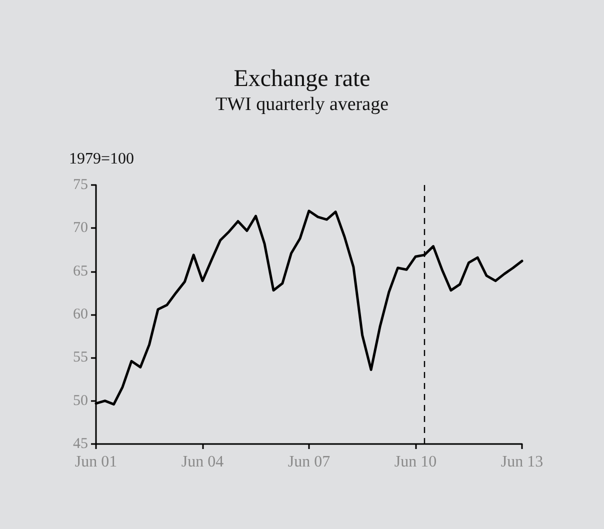  Describe the element at coordinates (302, 79) in the screenshot. I see `chart-title: Exchange rate` at that location.